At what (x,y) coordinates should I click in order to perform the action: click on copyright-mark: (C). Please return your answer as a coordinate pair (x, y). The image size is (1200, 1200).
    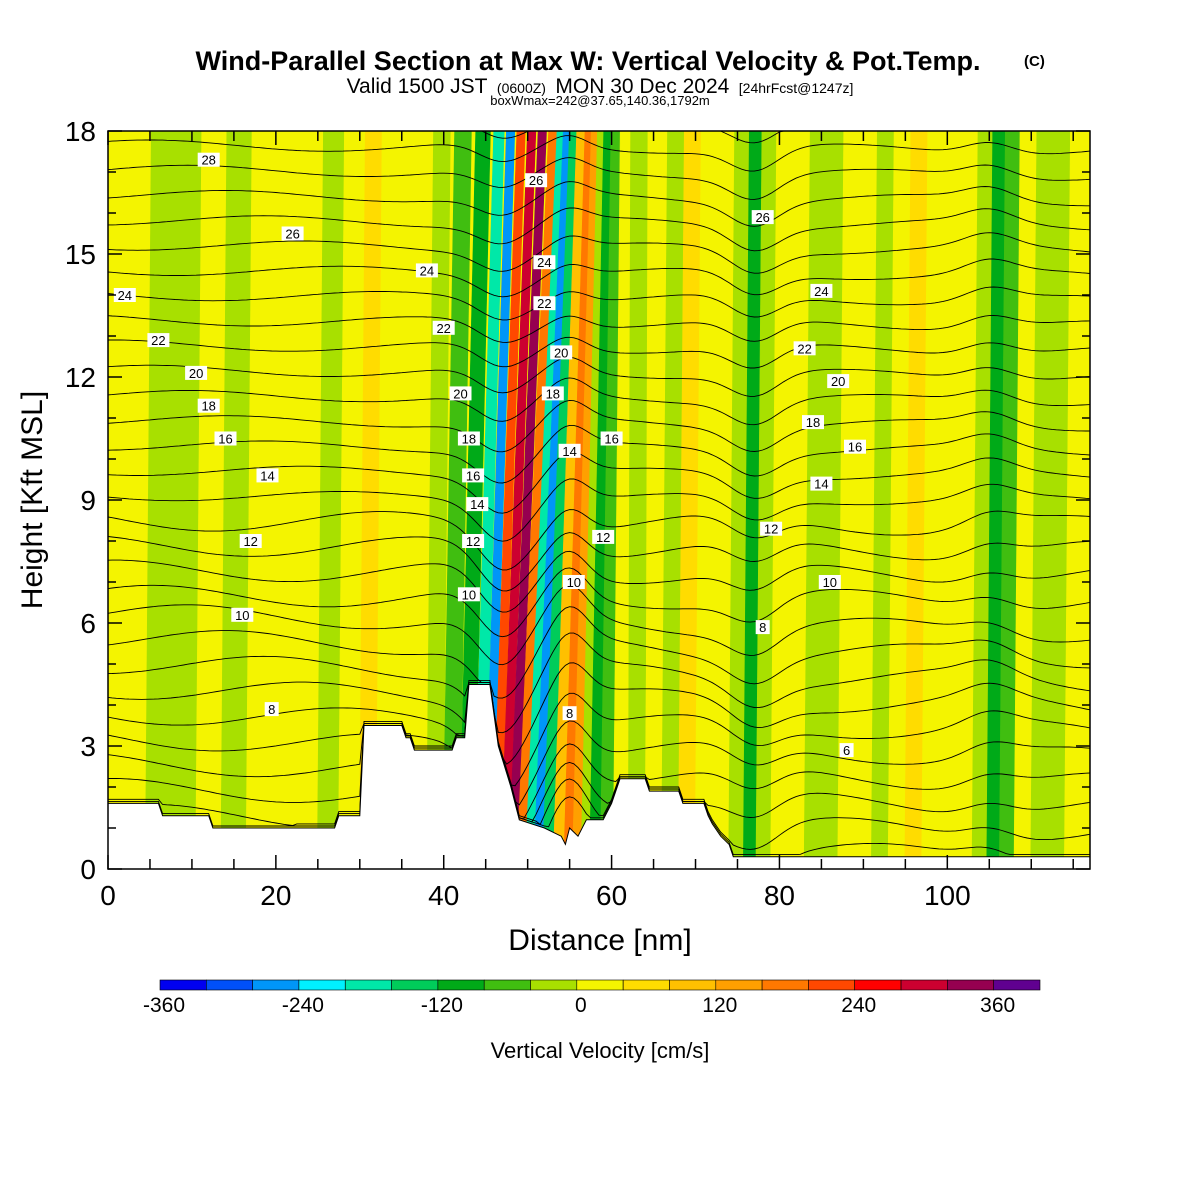
    Looking at the image, I should click on (1034, 61).